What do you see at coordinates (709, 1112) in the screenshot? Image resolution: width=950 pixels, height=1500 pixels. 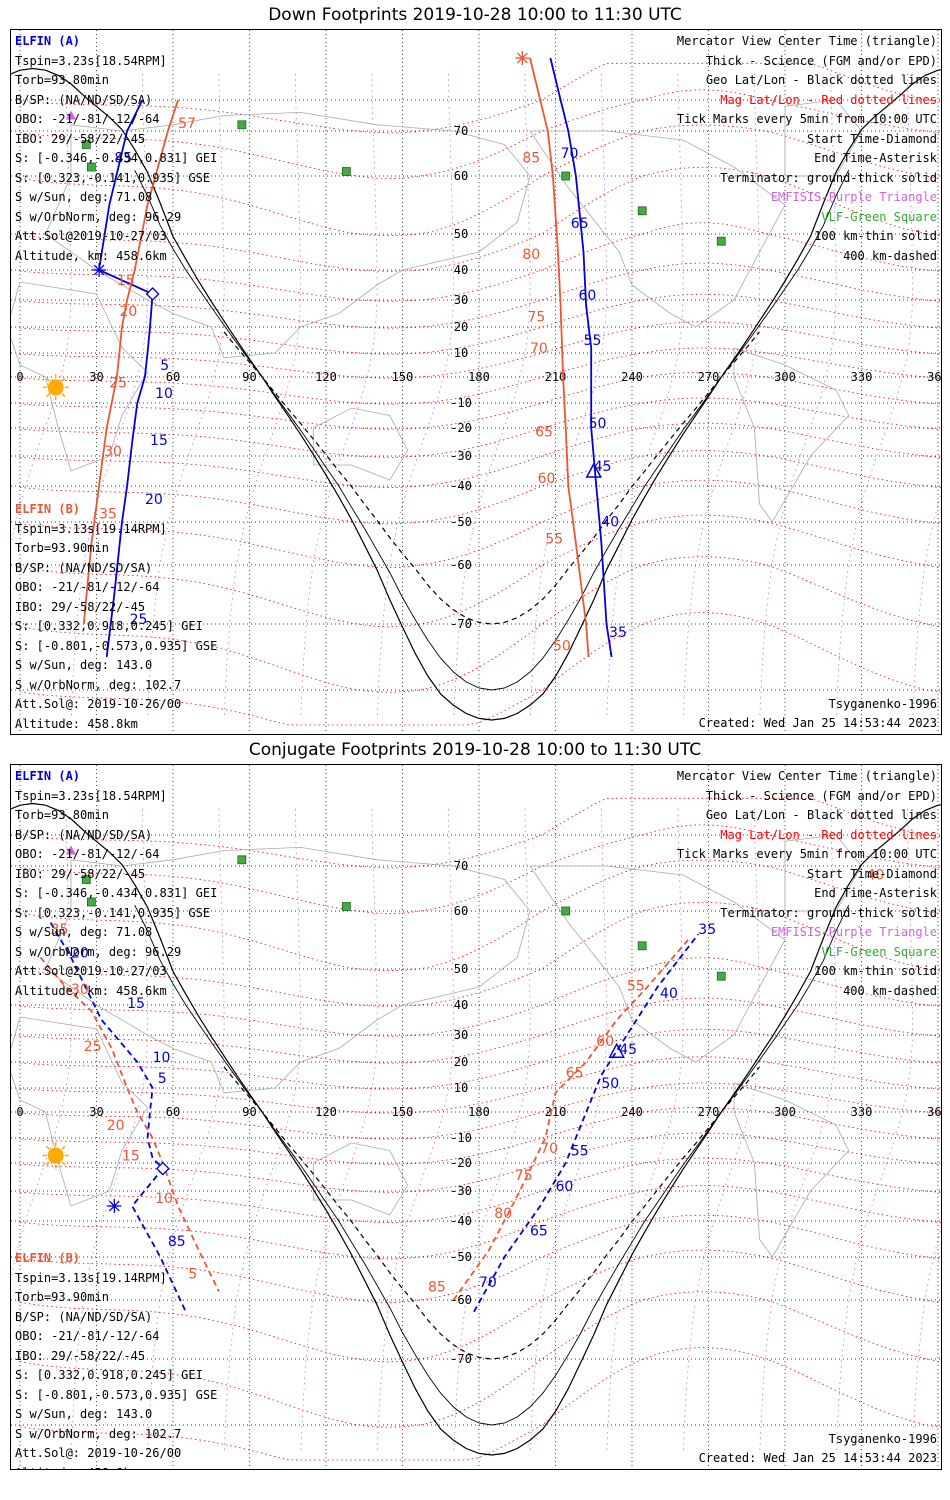 I see `lon-tick-label: 270` at bounding box center [709, 1112].